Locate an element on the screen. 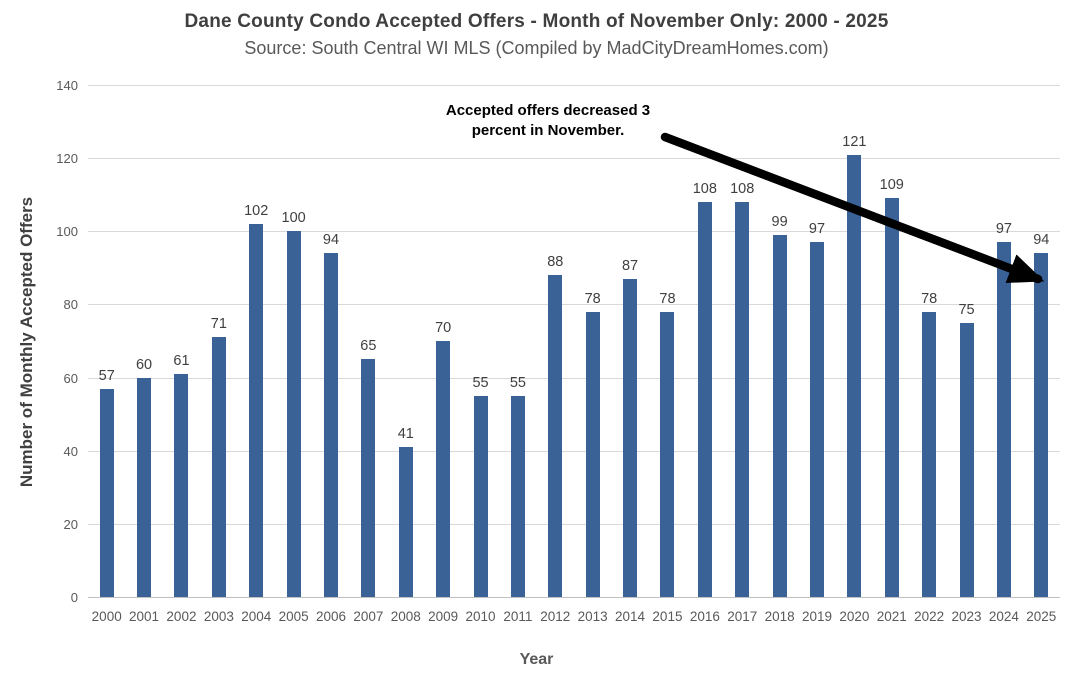 The height and width of the screenshot is (684, 1073). x-tick-label-2009: 2009 is located at coordinates (443, 616).